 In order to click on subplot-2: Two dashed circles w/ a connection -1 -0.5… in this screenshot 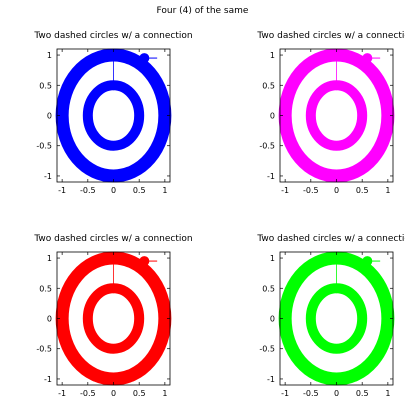, I will do `click(330, 113)`.